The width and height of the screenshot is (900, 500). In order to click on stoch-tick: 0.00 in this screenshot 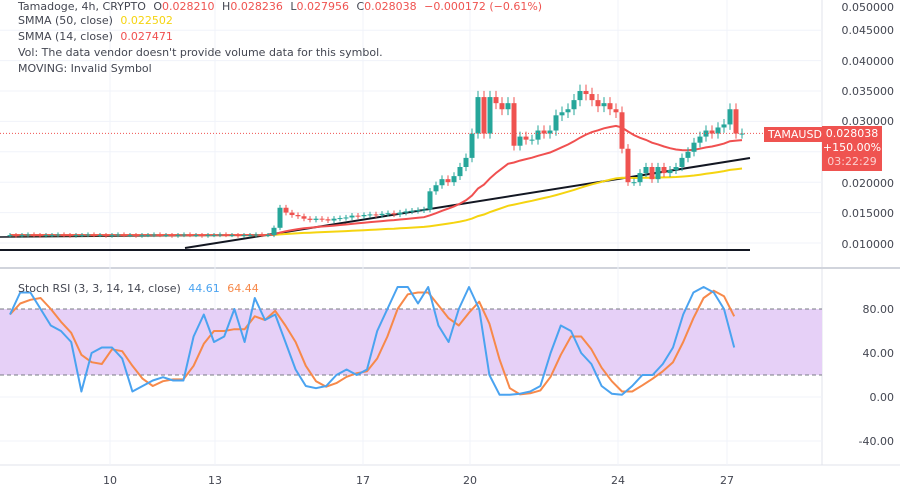, I will do `click(882, 397)`.